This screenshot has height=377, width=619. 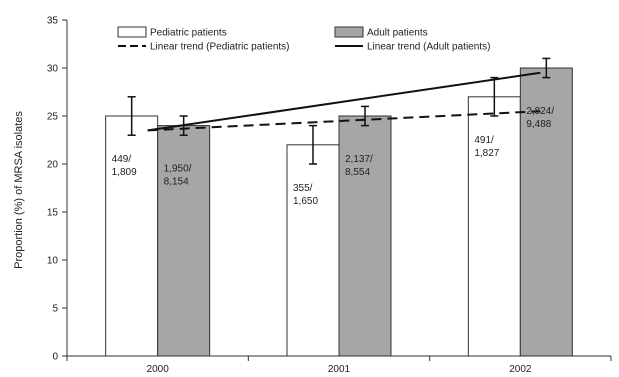 I want to click on y-tick-label: 15, so click(x=53, y=213).